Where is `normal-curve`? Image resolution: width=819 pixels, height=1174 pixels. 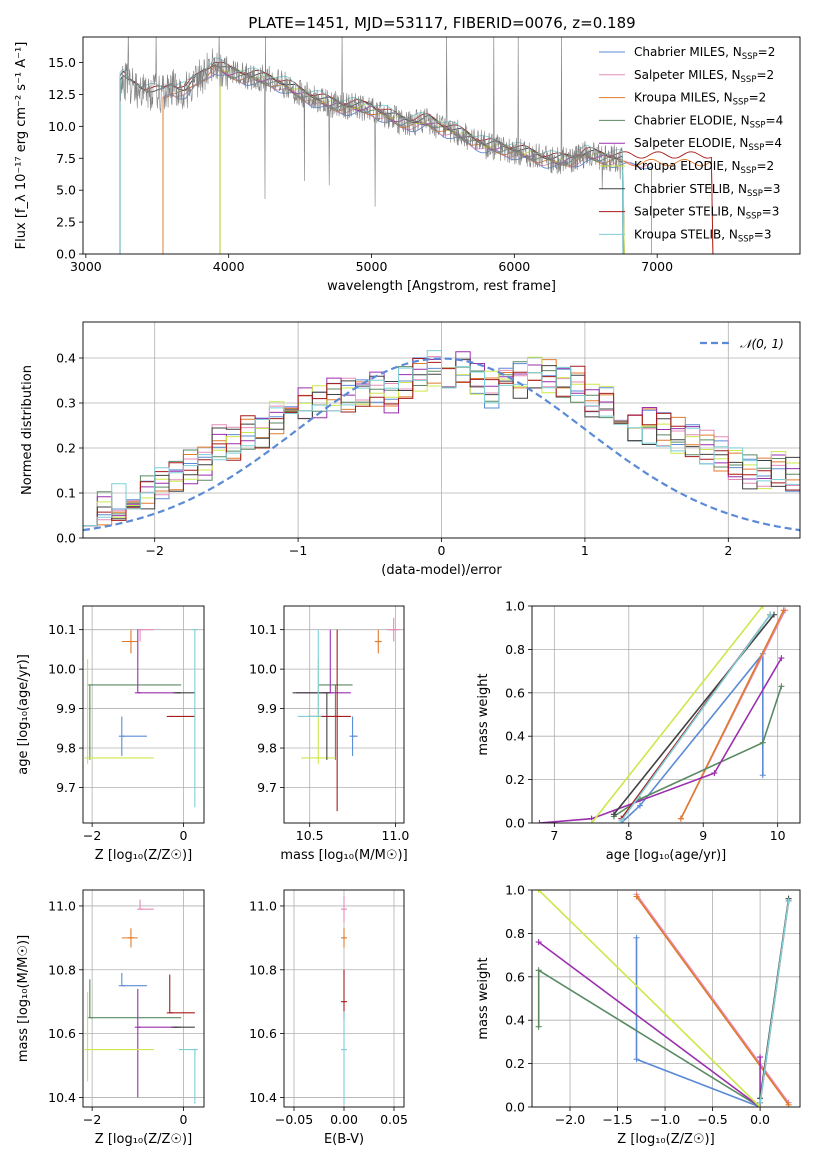 normal-curve is located at coordinates (441, 444).